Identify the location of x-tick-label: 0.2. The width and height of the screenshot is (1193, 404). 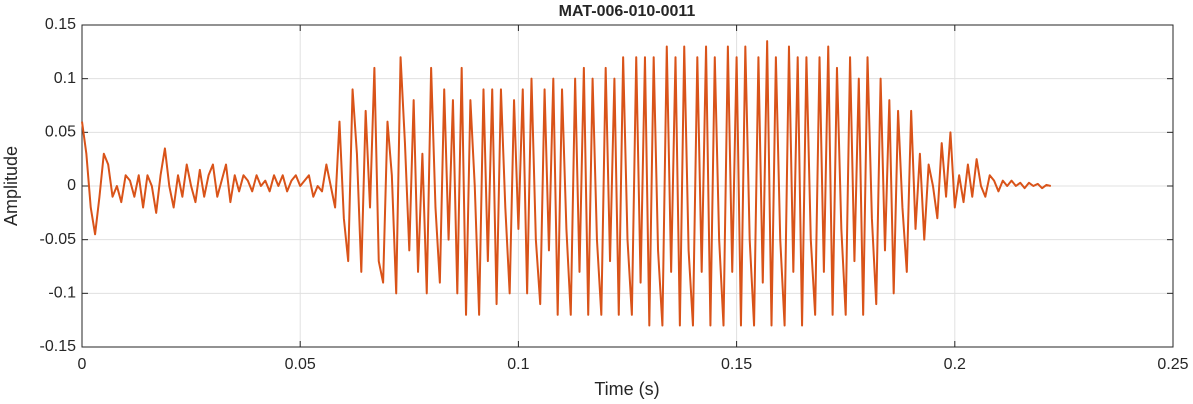
(955, 364).